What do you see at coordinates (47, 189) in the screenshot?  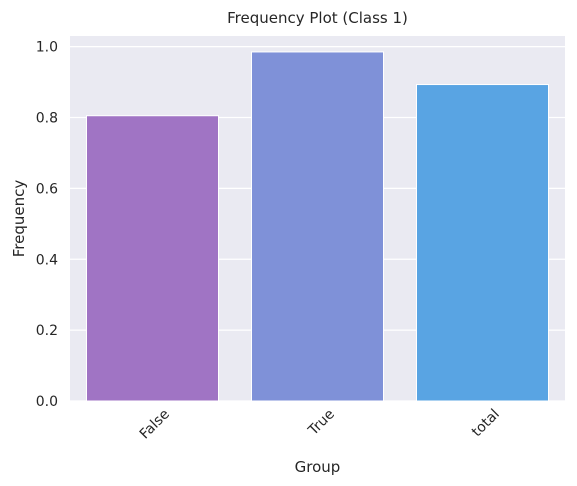 I see `y-tick-label: 0.6` at bounding box center [47, 189].